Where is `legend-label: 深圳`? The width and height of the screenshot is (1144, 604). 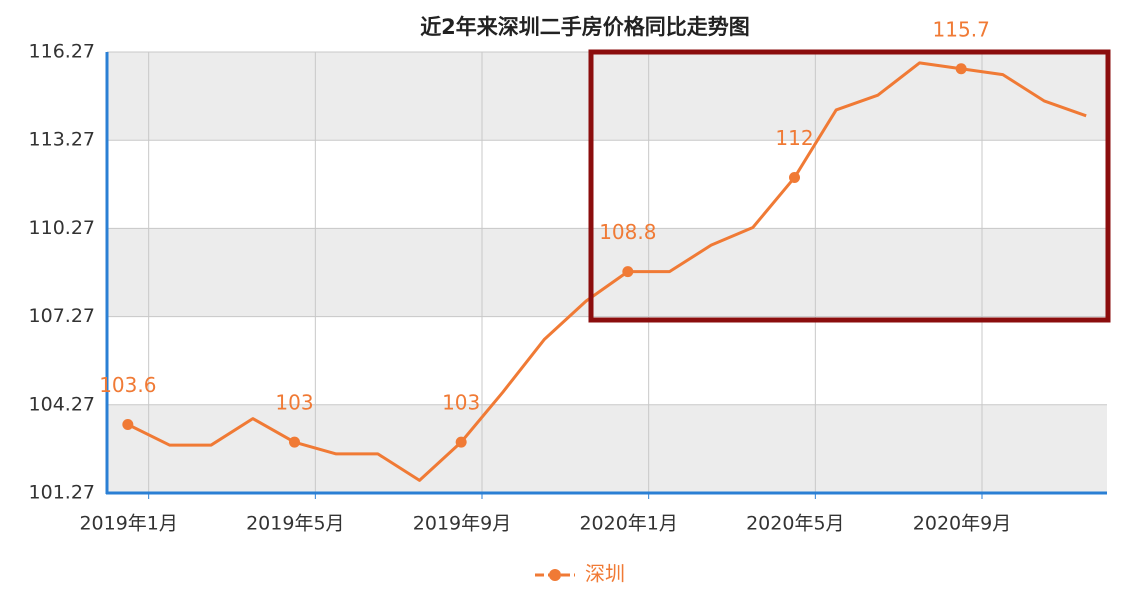 legend-label: 深圳 is located at coordinates (605, 574).